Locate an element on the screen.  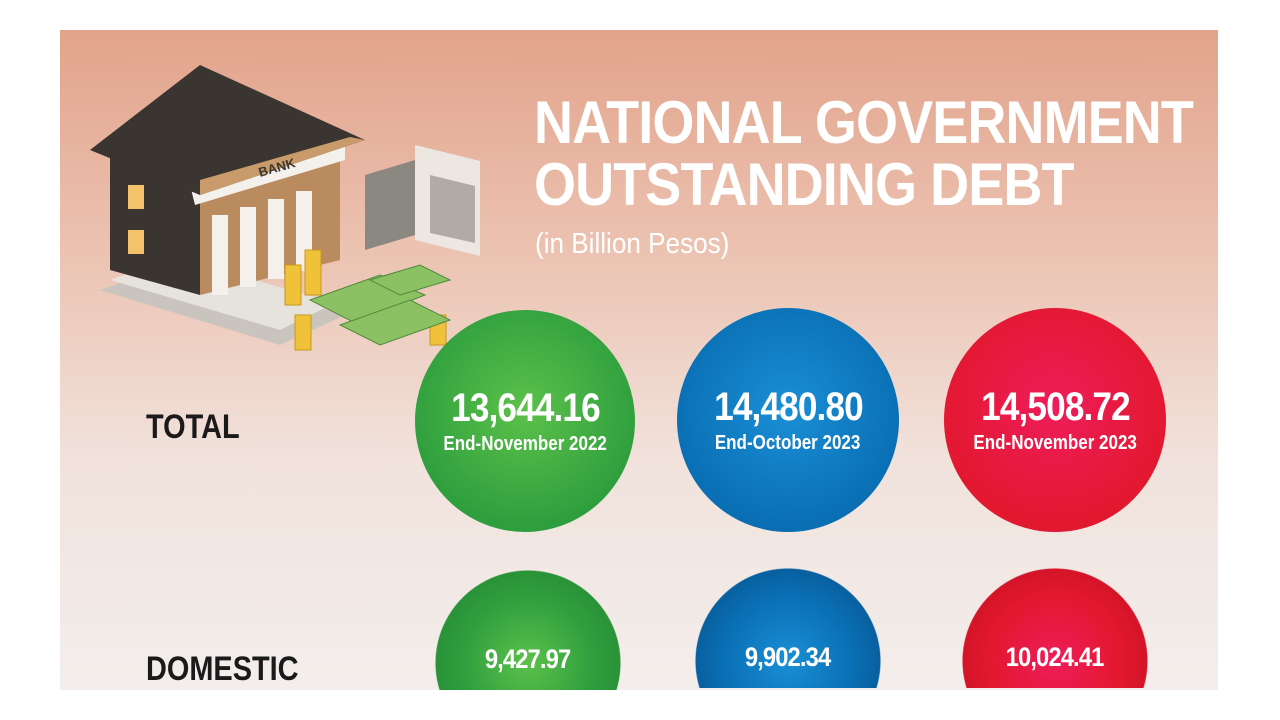
data-label: 9,427.97 is located at coordinates (528, 659).